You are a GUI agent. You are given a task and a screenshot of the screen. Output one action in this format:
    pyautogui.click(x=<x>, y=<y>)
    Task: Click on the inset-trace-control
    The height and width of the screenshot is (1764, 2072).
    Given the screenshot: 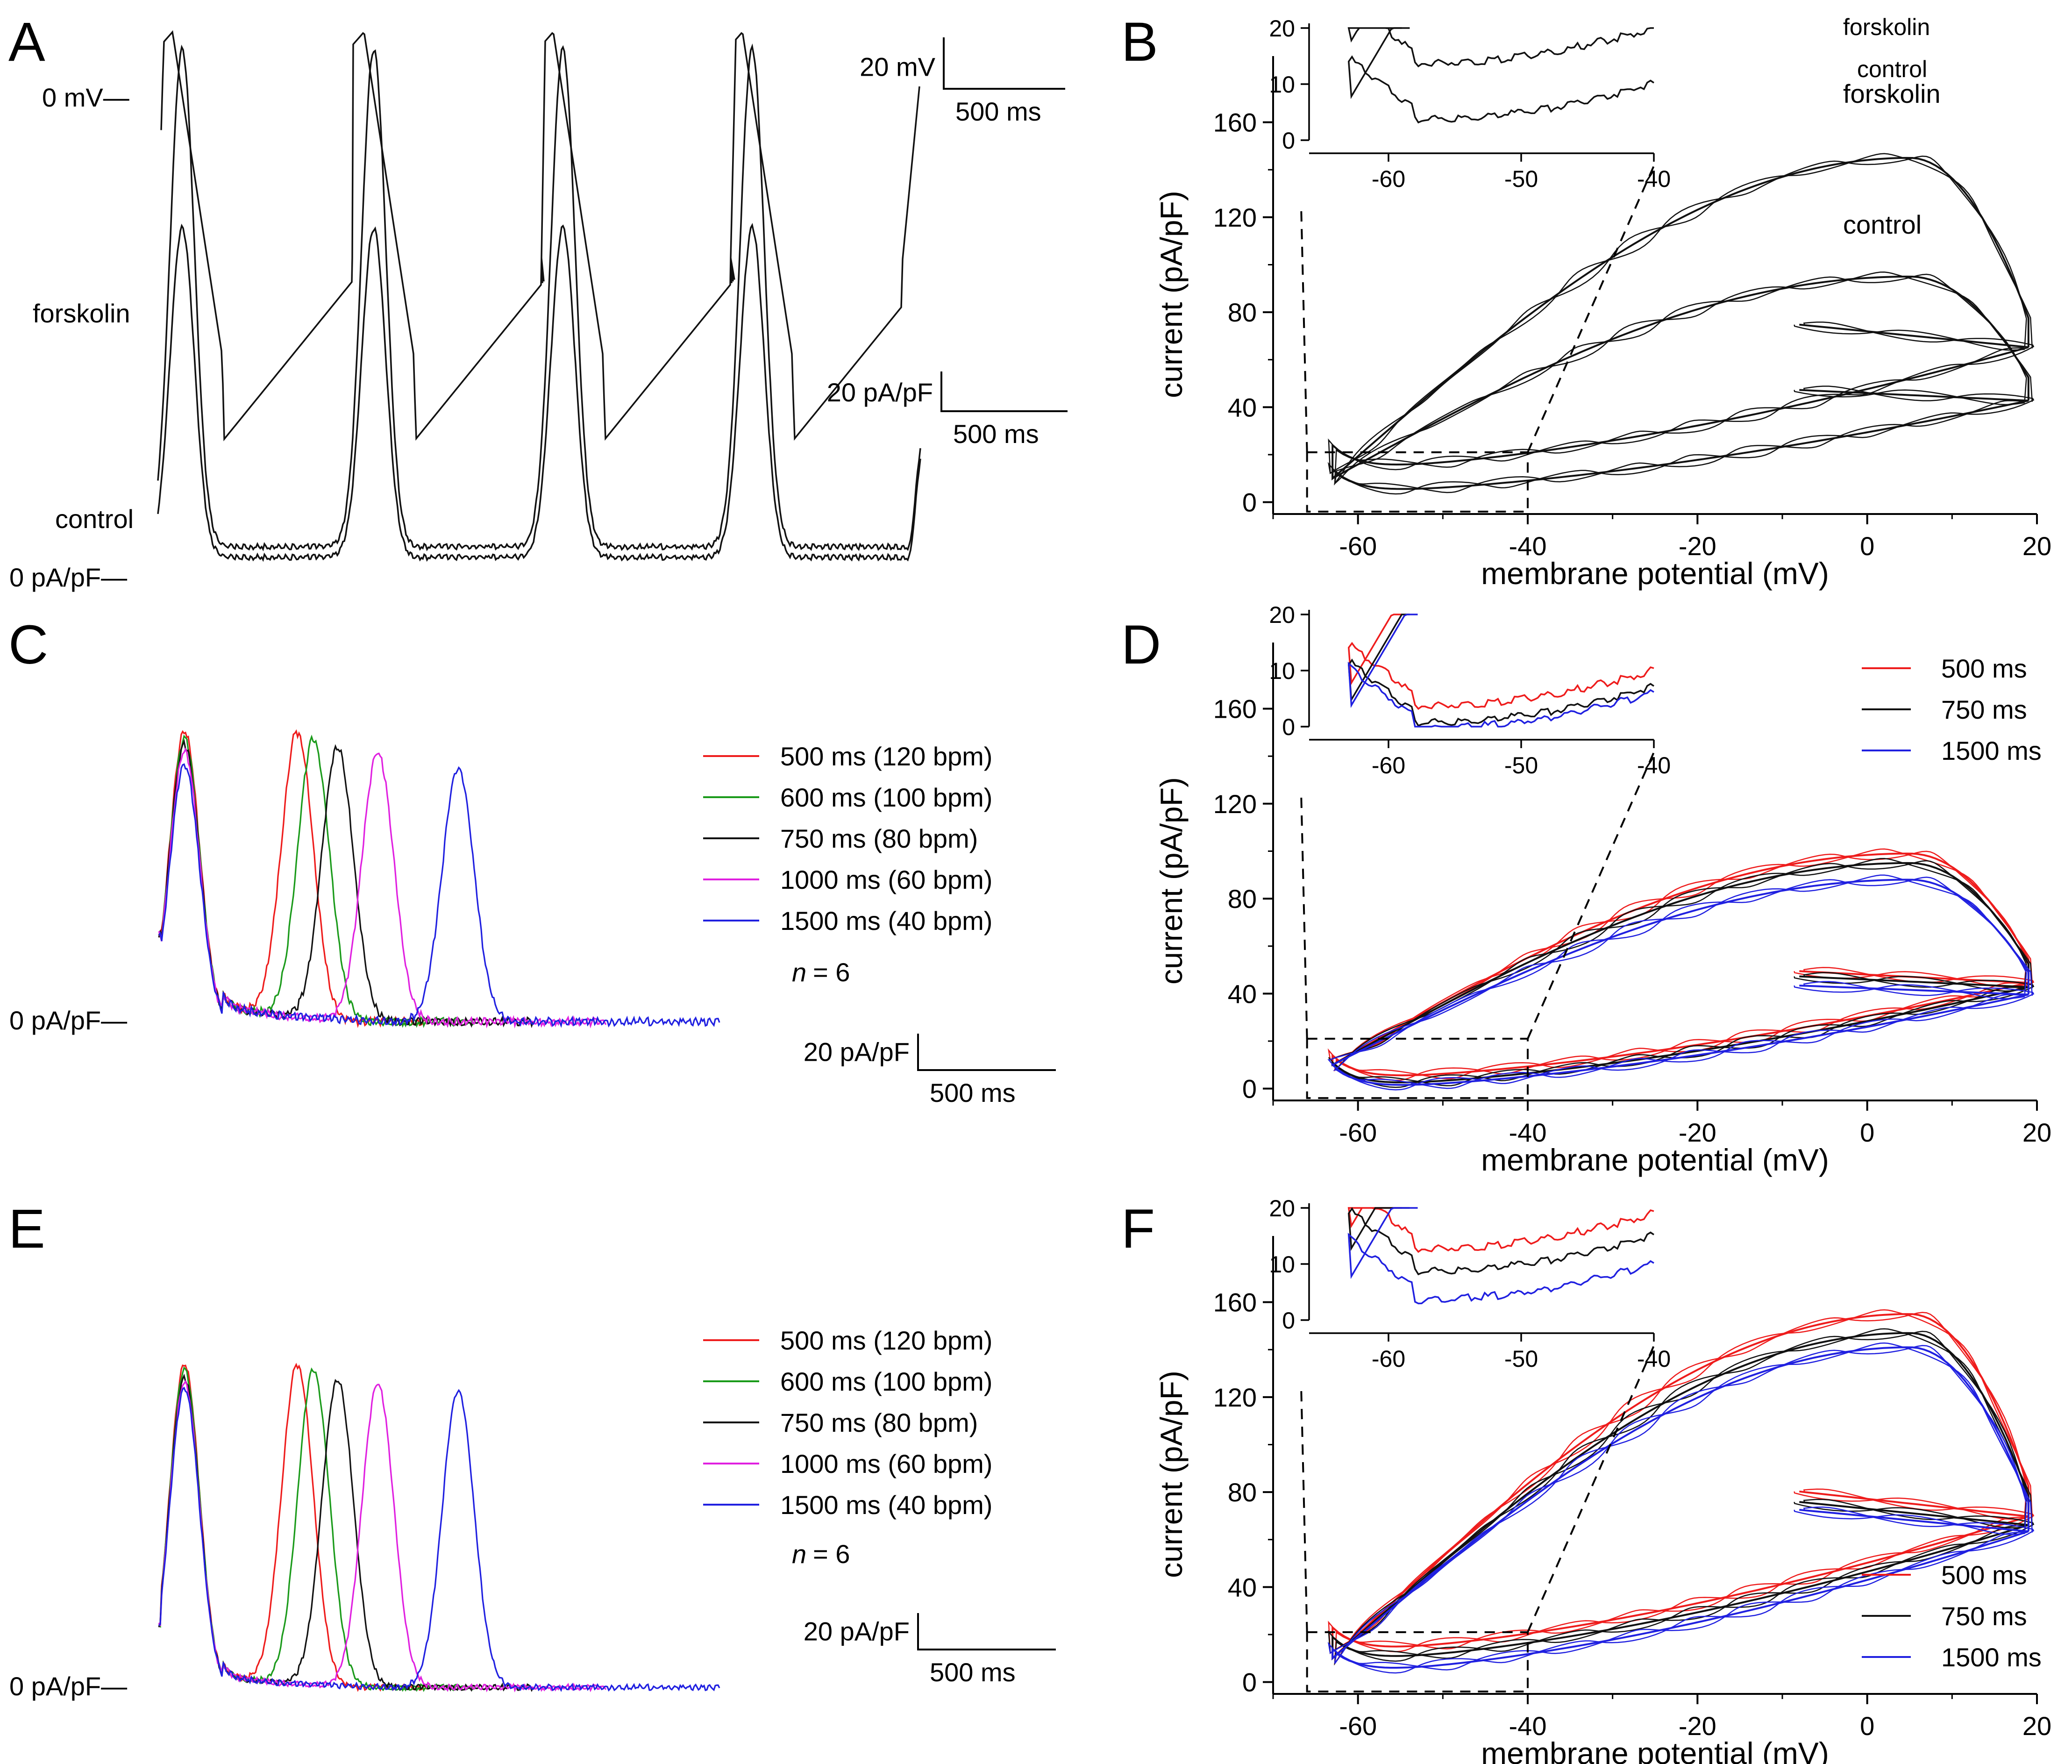 What is the action you would take?
    pyautogui.click(x=1501, y=76)
    